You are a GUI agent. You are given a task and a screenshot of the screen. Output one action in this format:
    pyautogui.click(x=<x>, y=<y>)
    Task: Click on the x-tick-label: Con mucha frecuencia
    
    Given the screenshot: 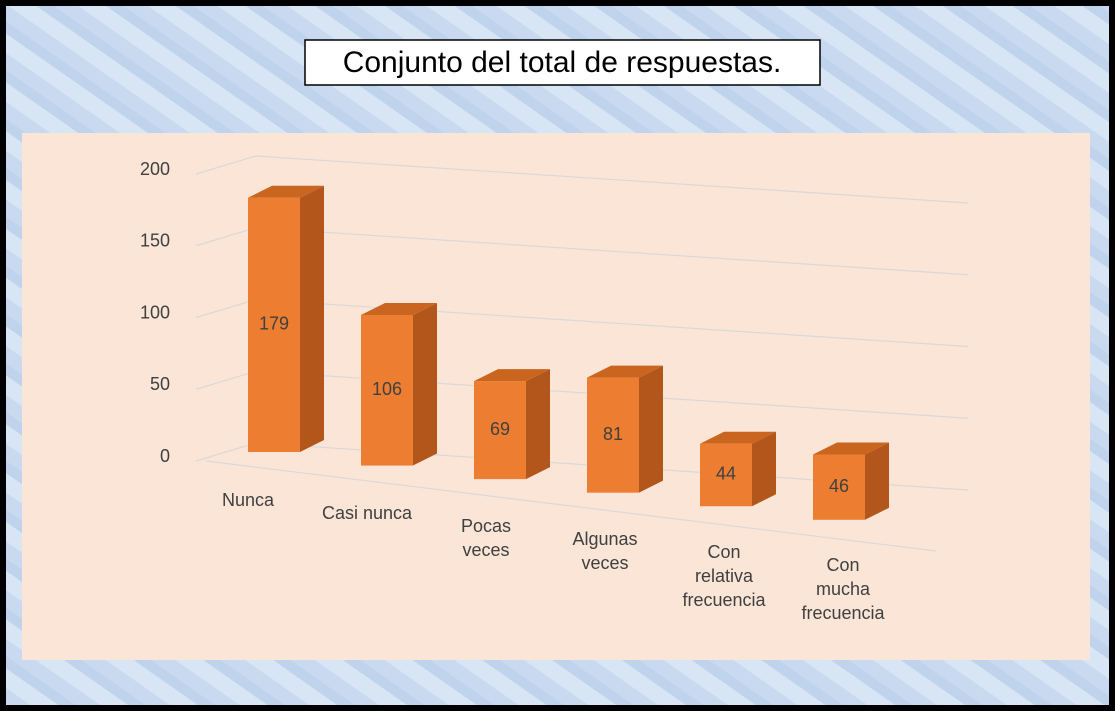 What is the action you would take?
    pyautogui.click(x=843, y=589)
    